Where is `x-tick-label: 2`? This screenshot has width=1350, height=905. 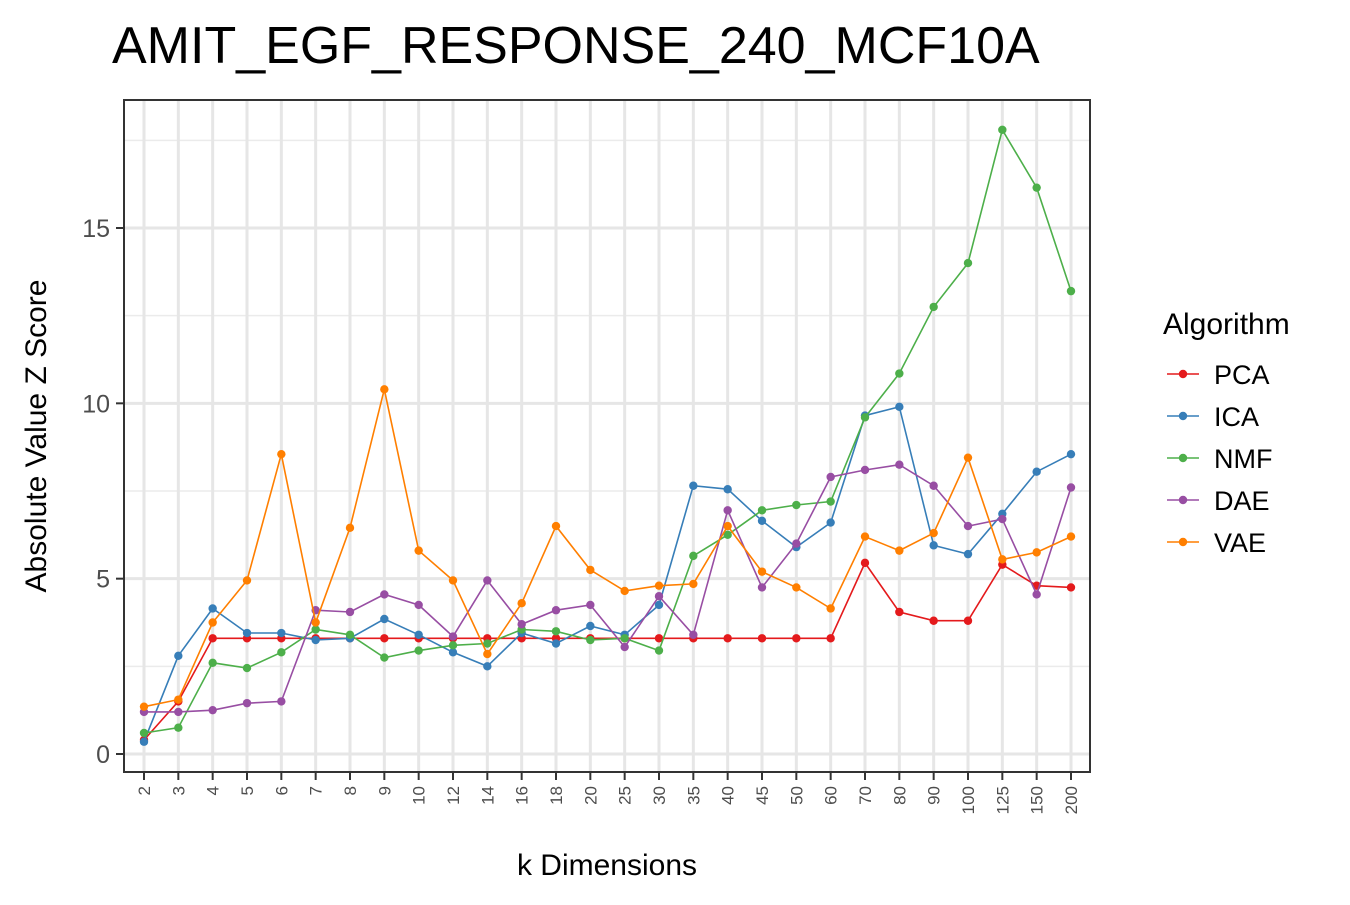
x-tick-label: 2 is located at coordinates (144, 790).